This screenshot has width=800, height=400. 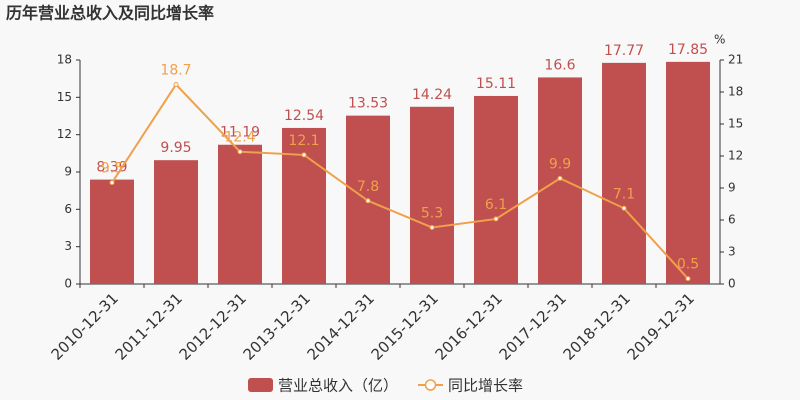 I want to click on line-value-label: 9.9, so click(x=560, y=164).